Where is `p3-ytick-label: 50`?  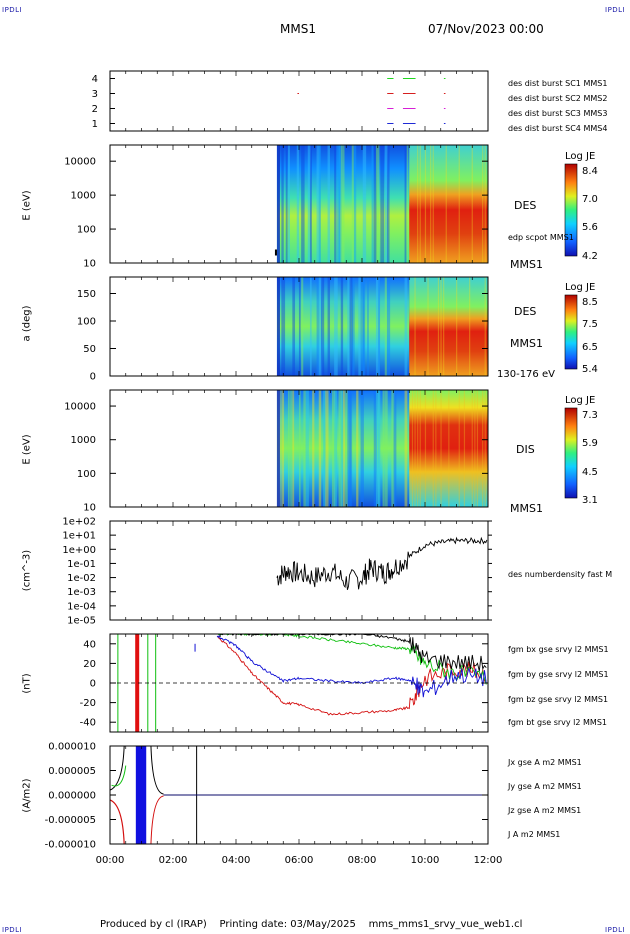
p3-ytick-label: 50 is located at coordinates (89, 349).